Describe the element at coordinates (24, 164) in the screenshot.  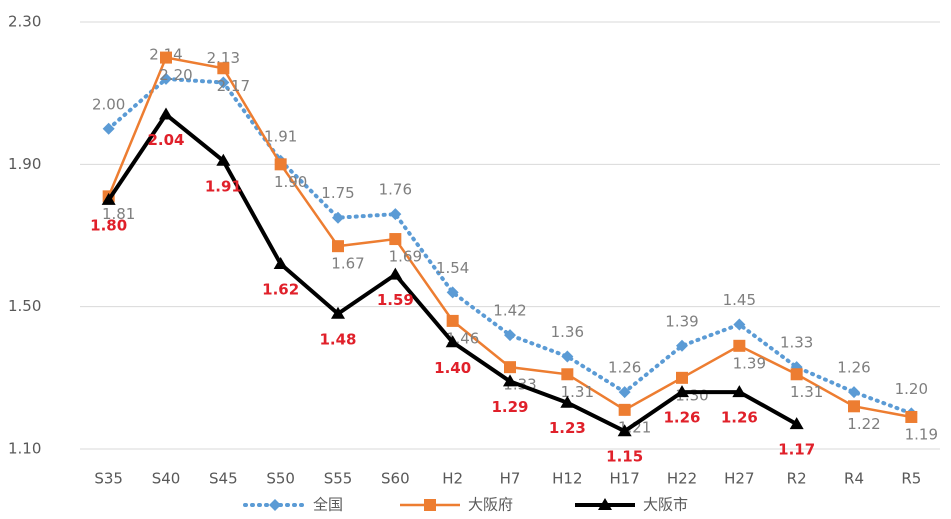
I see `y-tick-label: 1.90` at that location.